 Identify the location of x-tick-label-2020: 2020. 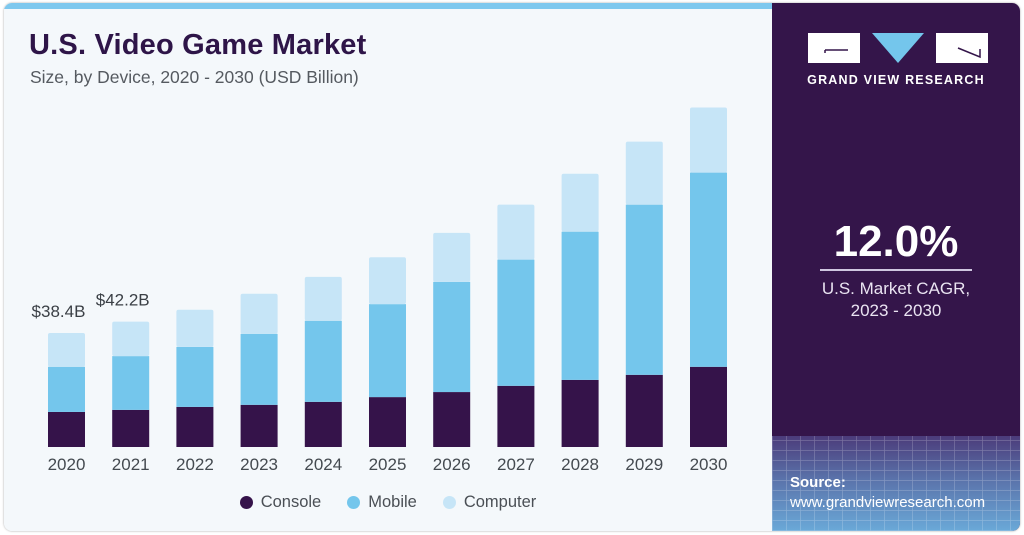
(67, 464).